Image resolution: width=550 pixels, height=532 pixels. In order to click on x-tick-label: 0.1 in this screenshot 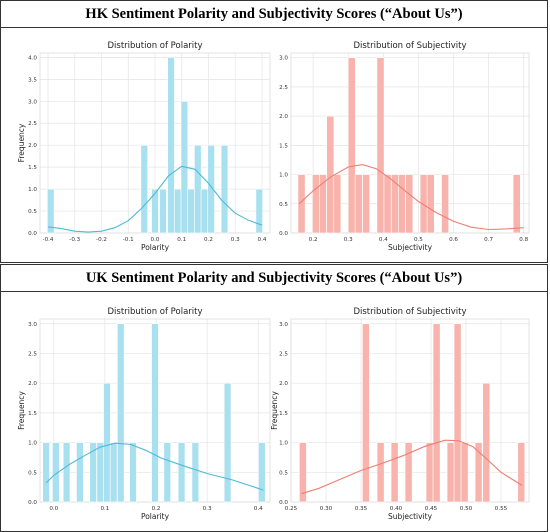, I will do `click(181, 240)`.